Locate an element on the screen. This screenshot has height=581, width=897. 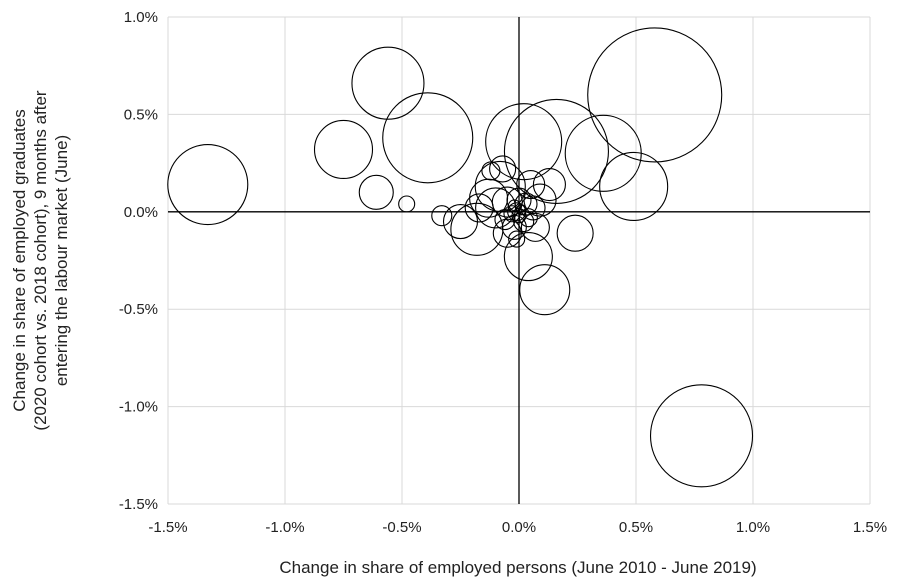
y-axis-label-line: Change in share of employed graduates is located at coordinates (19, 260).